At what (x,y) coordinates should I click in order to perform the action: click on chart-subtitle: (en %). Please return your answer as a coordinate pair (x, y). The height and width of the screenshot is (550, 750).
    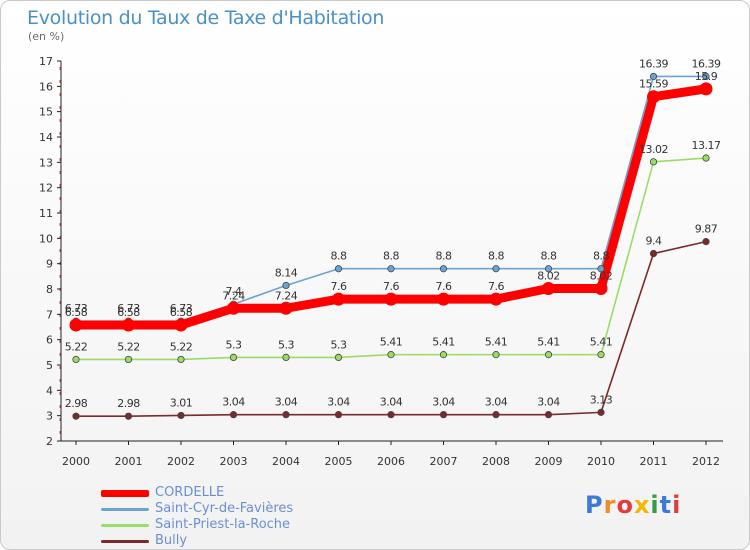
    Looking at the image, I should click on (46, 36).